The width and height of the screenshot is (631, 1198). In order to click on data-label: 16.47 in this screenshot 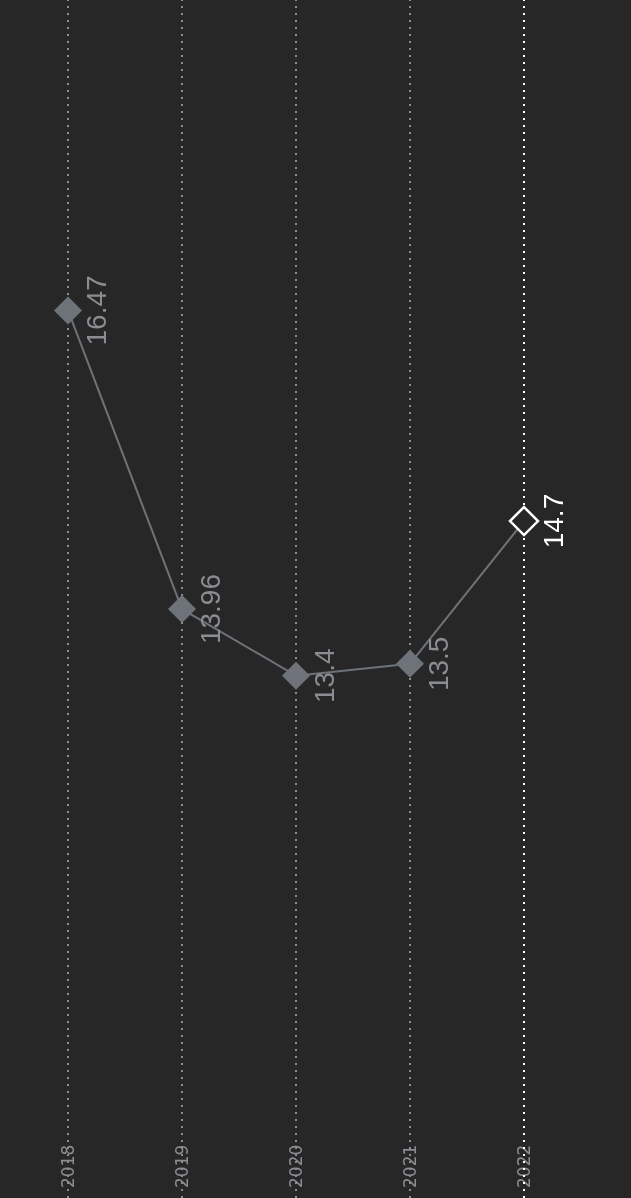, I will do `click(96, 310)`.